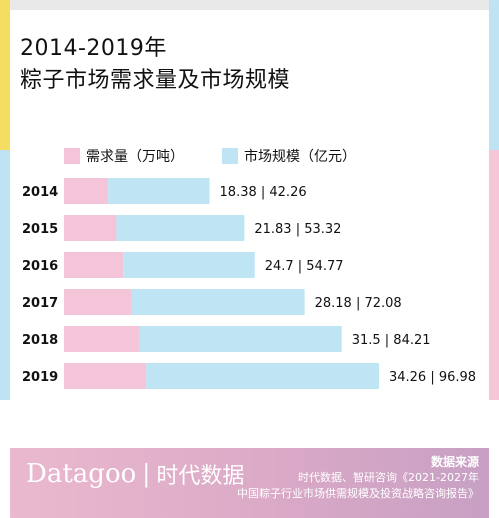 Image resolution: width=499 pixels, height=518 pixels. I want to click on chart-title-line2: 粽子市场需求量及市场规模, so click(155, 80).